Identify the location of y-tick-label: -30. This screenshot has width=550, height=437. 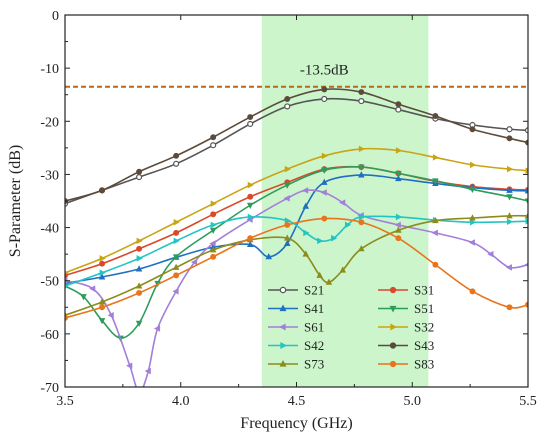
(49, 175).